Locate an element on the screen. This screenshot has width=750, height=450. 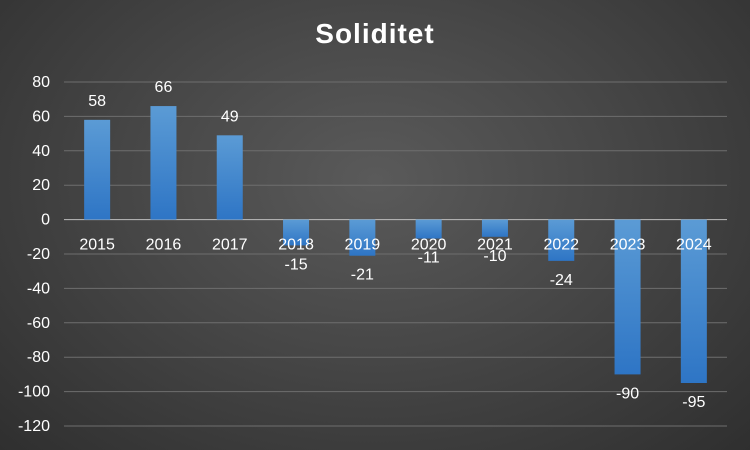
x-tick-label: 2022 is located at coordinates (561, 245).